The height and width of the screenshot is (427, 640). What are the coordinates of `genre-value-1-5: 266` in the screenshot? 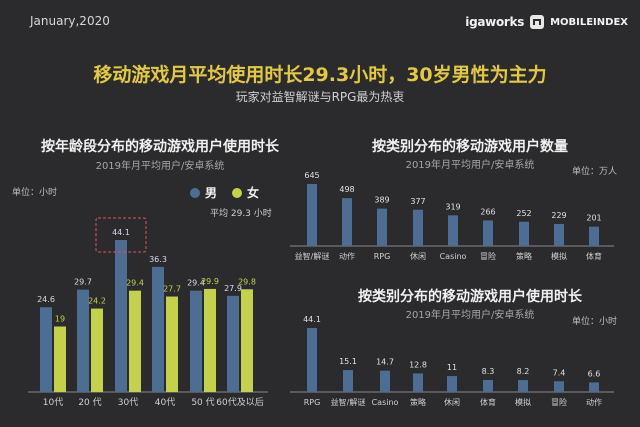 It's located at (487, 211).